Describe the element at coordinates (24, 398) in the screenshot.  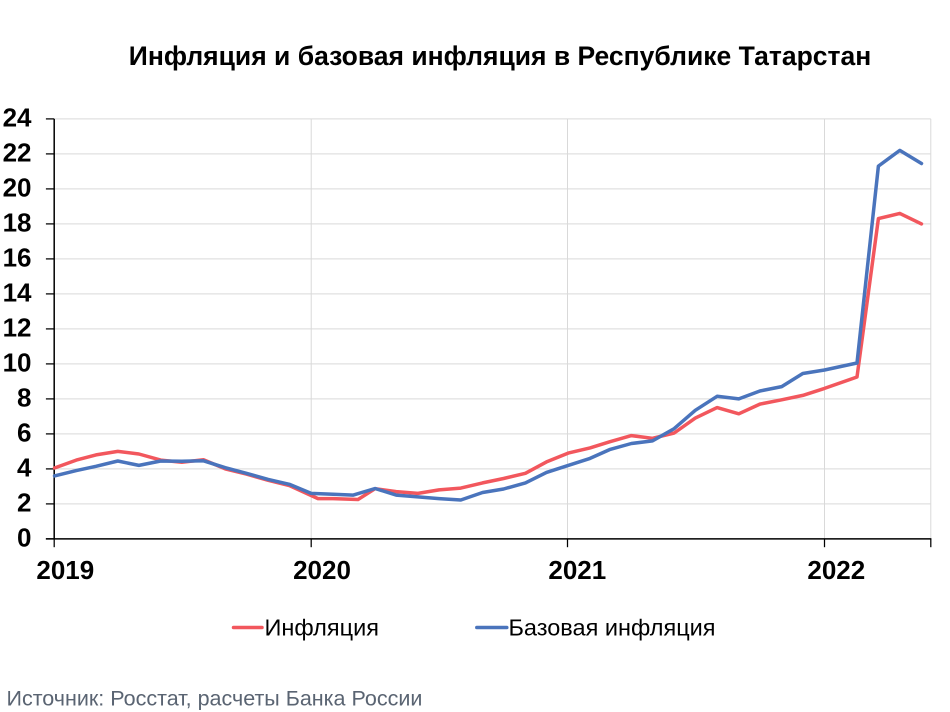
I see `svg-text: 8` at that location.